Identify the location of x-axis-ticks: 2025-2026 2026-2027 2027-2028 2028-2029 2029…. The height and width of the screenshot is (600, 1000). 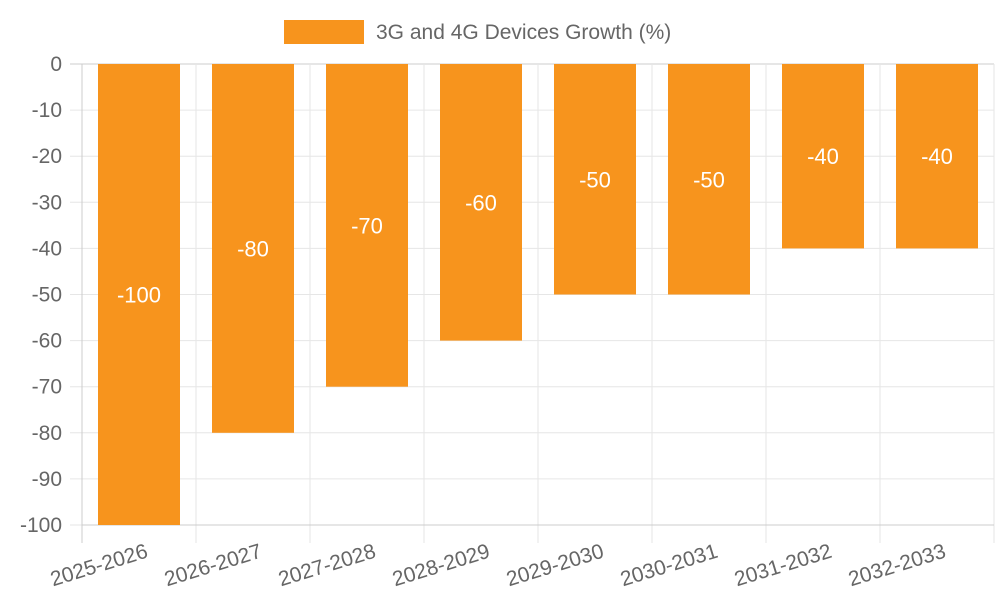
(498, 565).